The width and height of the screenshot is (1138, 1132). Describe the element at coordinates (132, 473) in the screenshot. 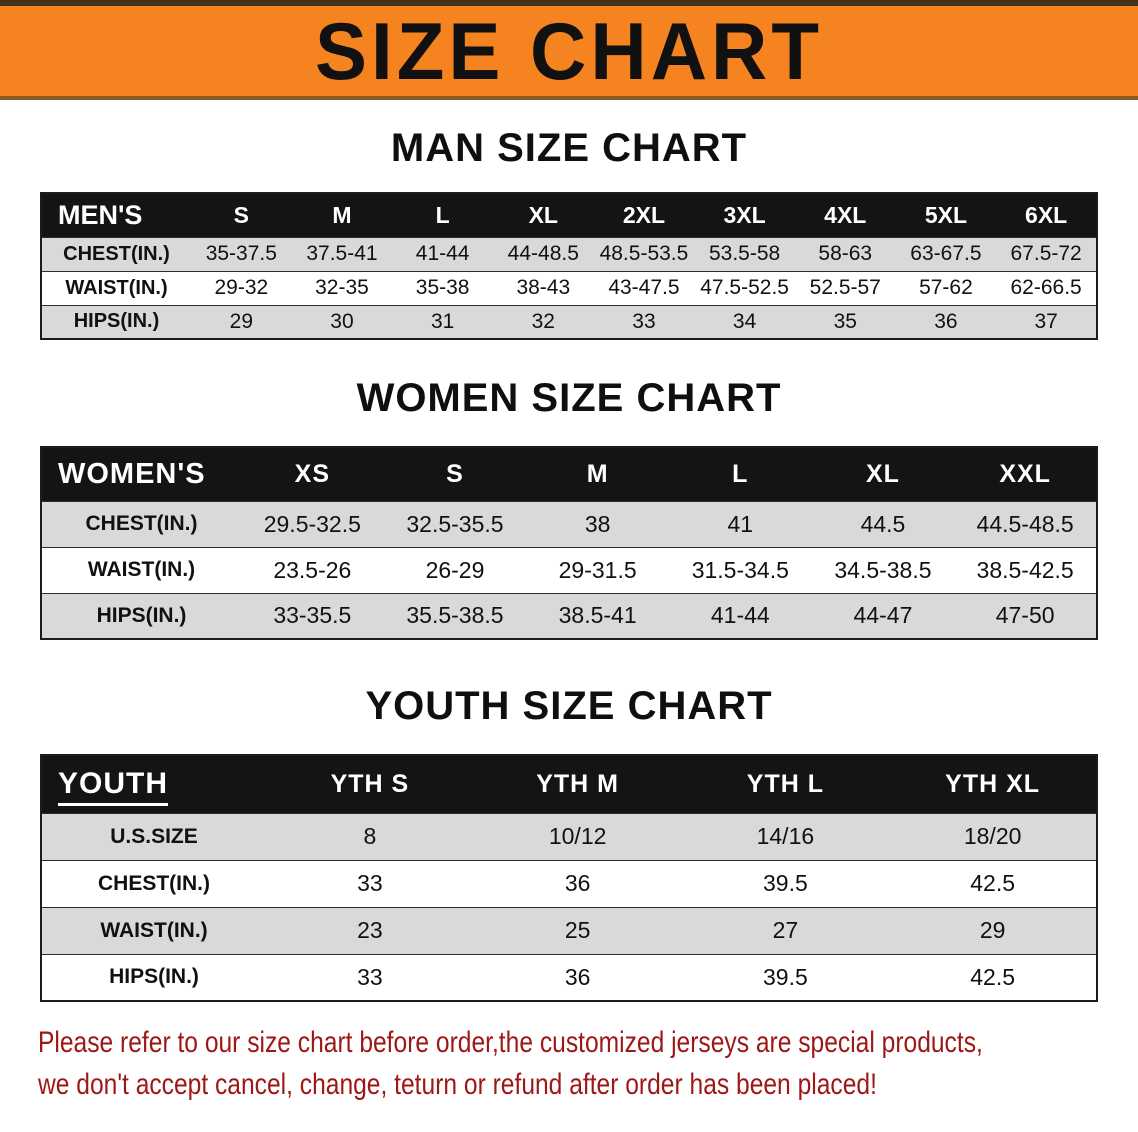

I see `table-title-text: WOMEN'S` at that location.